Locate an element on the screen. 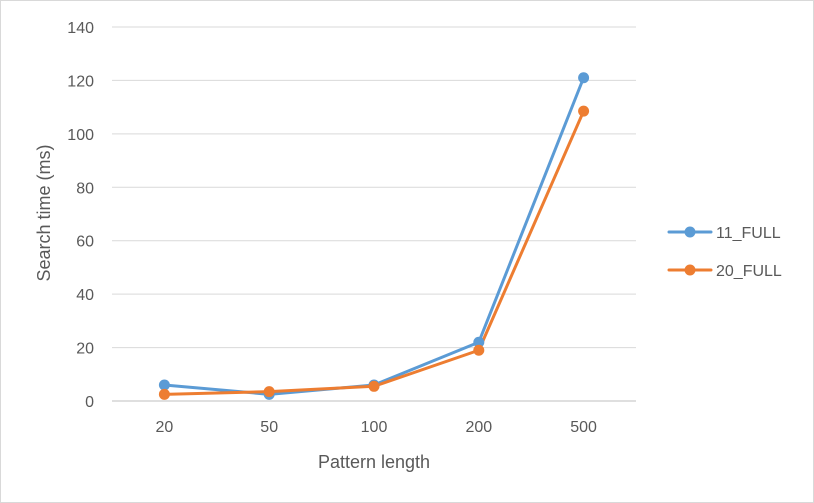  y-tick-label: 80 is located at coordinates (85, 188).